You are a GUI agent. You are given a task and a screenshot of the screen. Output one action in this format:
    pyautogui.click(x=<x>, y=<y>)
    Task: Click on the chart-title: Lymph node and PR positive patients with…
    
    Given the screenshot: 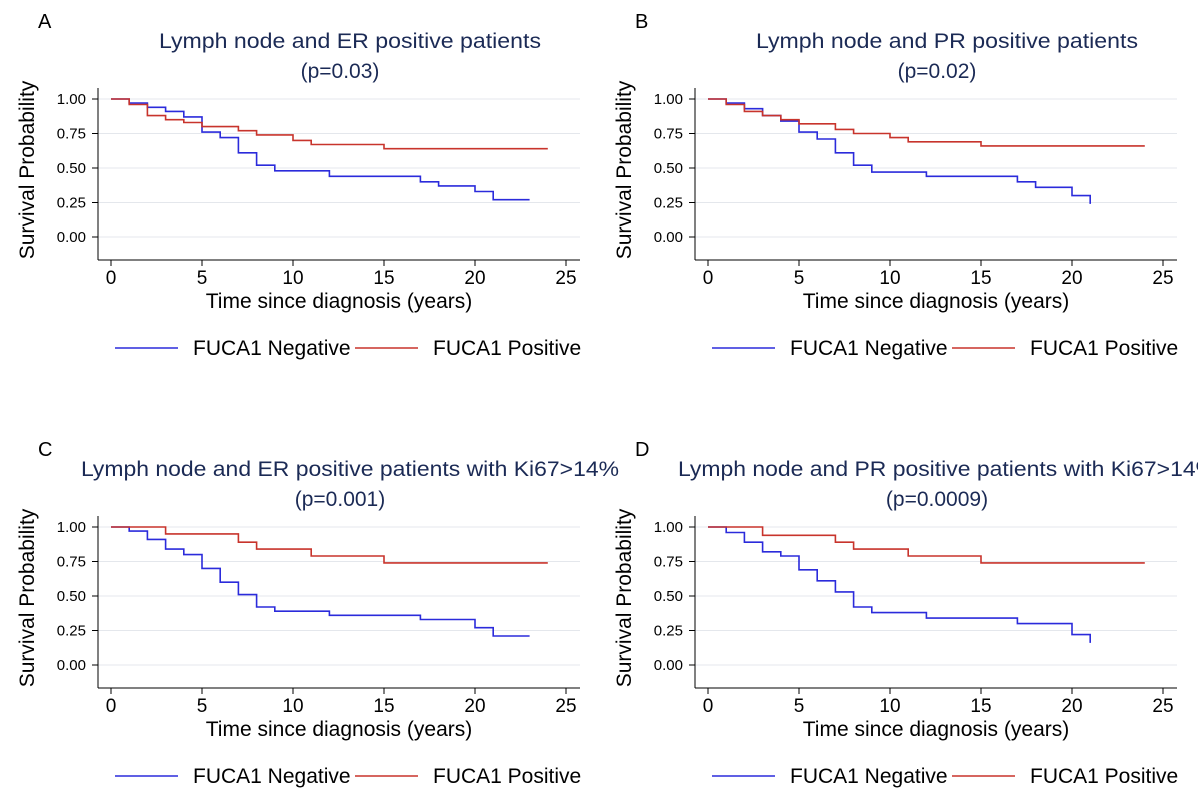 What is the action you would take?
    pyautogui.click(x=938, y=469)
    